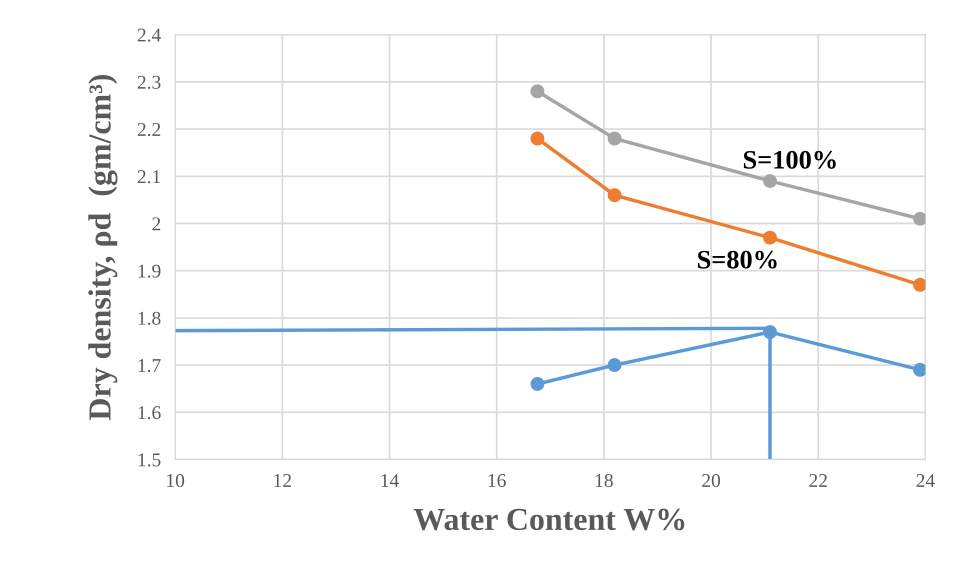  Describe the element at coordinates (149, 129) in the screenshot. I see `y-tick-label: 2.2` at that location.